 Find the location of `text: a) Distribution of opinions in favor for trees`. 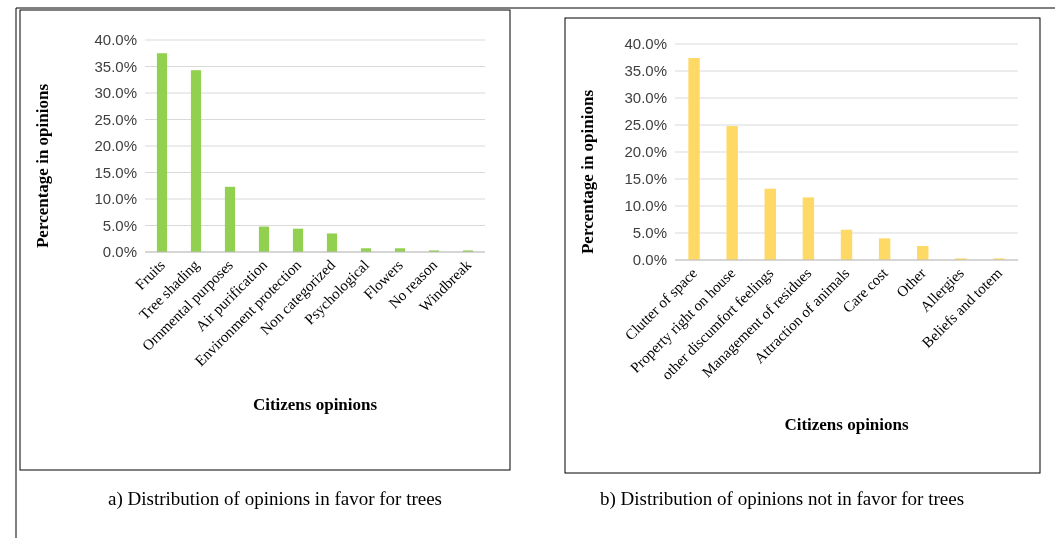

text: a) Distribution of opinions in favor for trees is located at coordinates (275, 499).